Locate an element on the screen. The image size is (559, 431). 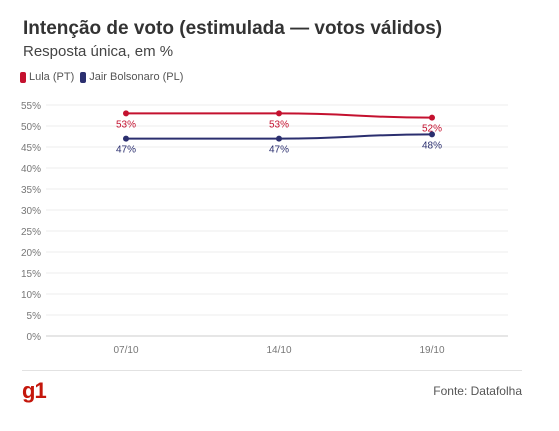
y-tick-label: 45% is located at coordinates (31, 148).